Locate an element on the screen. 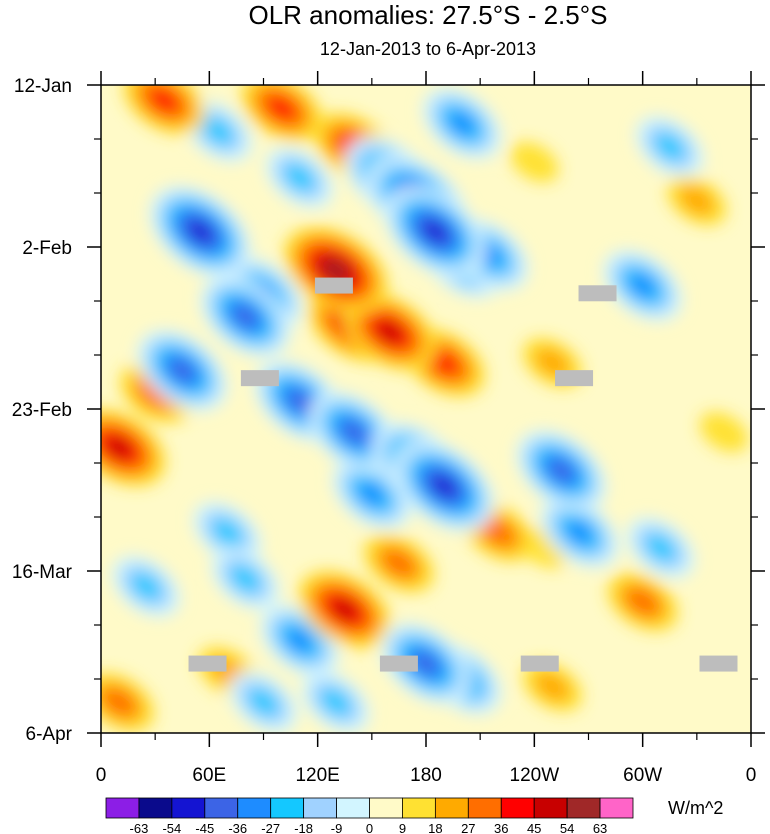  colorbar: -63 -54 -45 -36 -27 -18 -9 0 9 18 27 36 45 54 63 is located at coordinates (369, 815).